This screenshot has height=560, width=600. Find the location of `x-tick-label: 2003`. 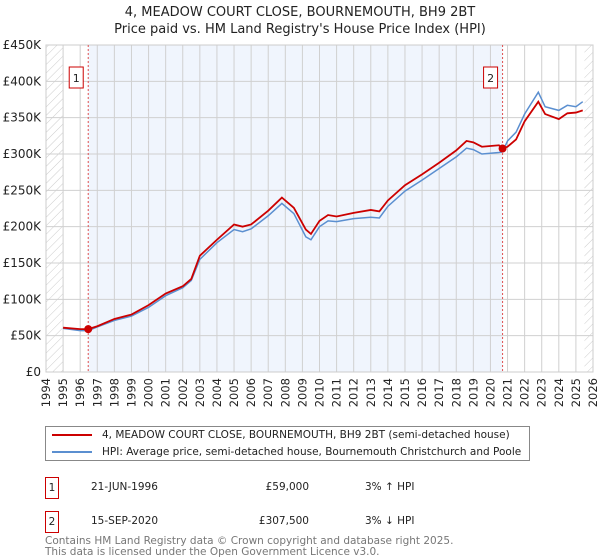

x-tick-label: 2003 is located at coordinates (200, 392).